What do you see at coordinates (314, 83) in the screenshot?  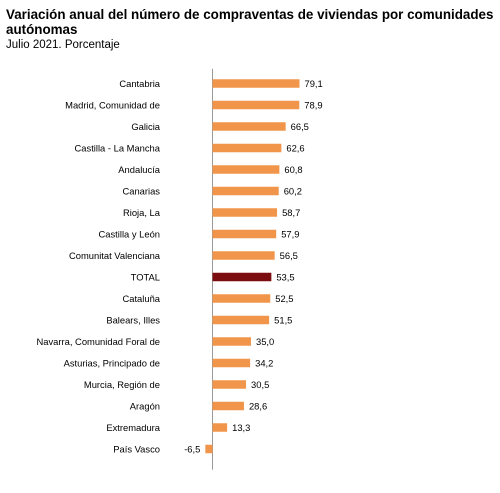 I see `data-label: 79,1` at bounding box center [314, 83].